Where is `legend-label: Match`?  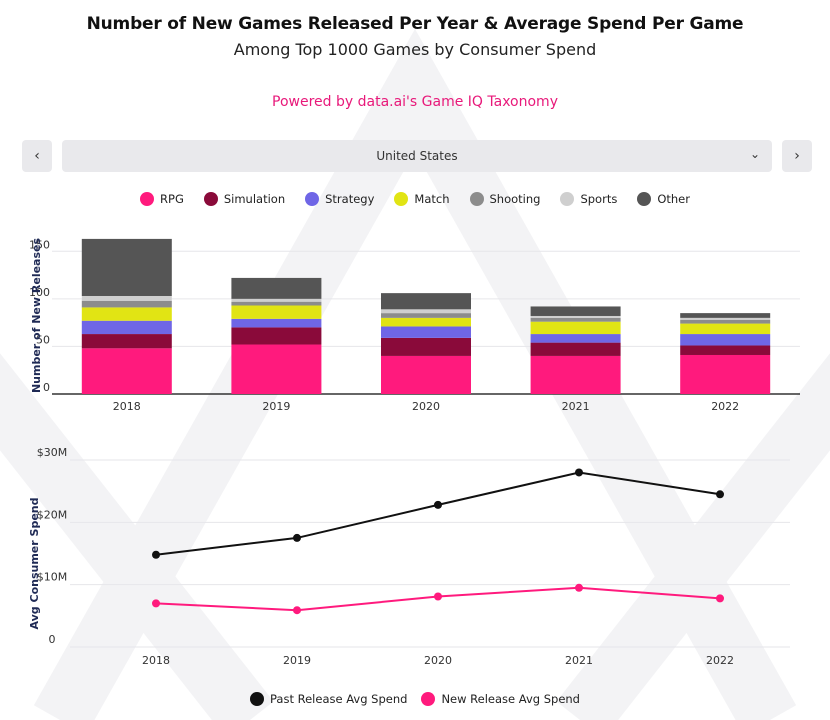
legend-label: Match is located at coordinates (432, 199).